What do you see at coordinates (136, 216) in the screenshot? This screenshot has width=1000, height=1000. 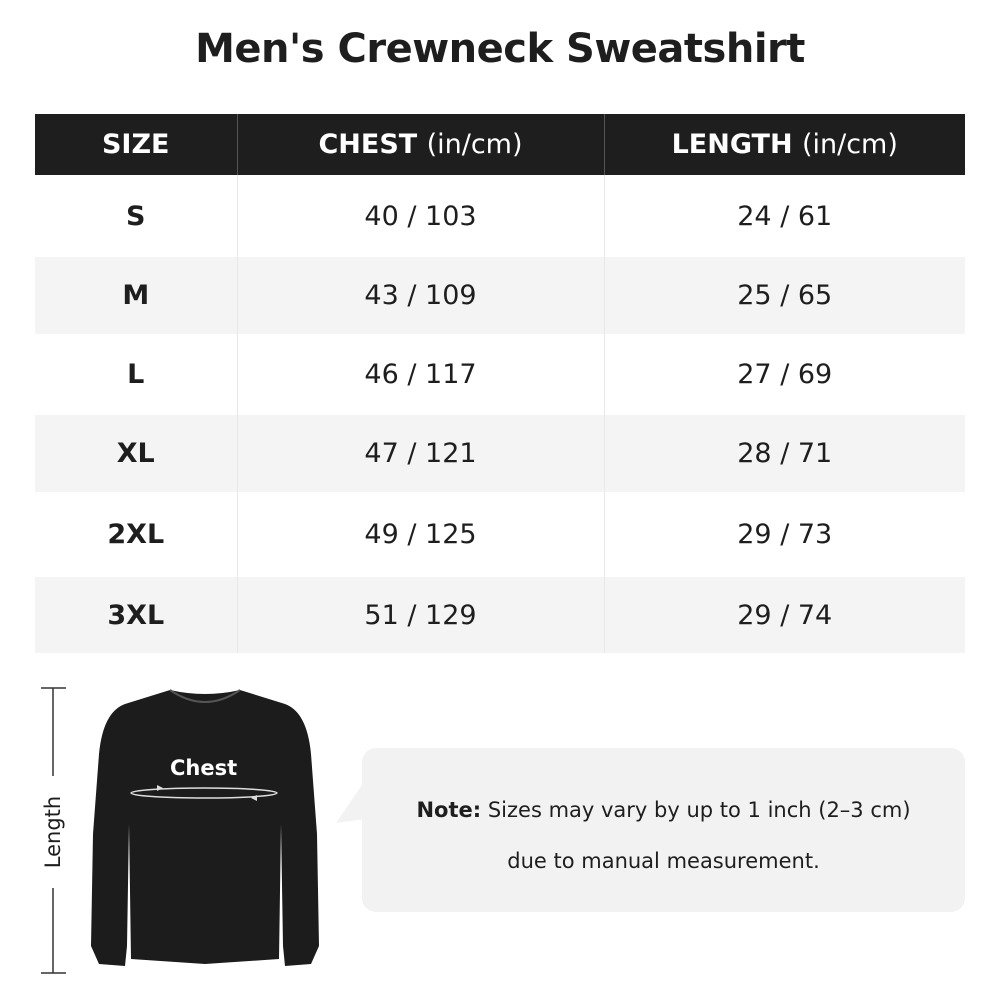 I see `size-cell: S` at bounding box center [136, 216].